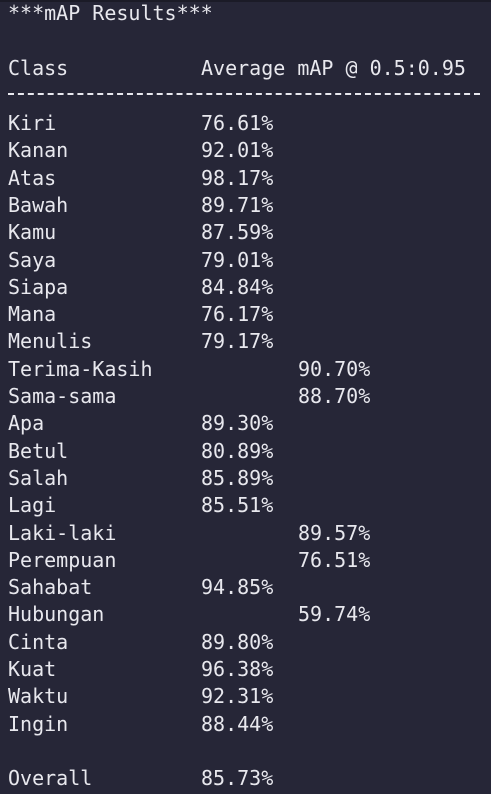 This screenshot has width=491, height=794. What do you see at coordinates (32, 177) in the screenshot?
I see `class-name: Atas` at bounding box center [32, 177].